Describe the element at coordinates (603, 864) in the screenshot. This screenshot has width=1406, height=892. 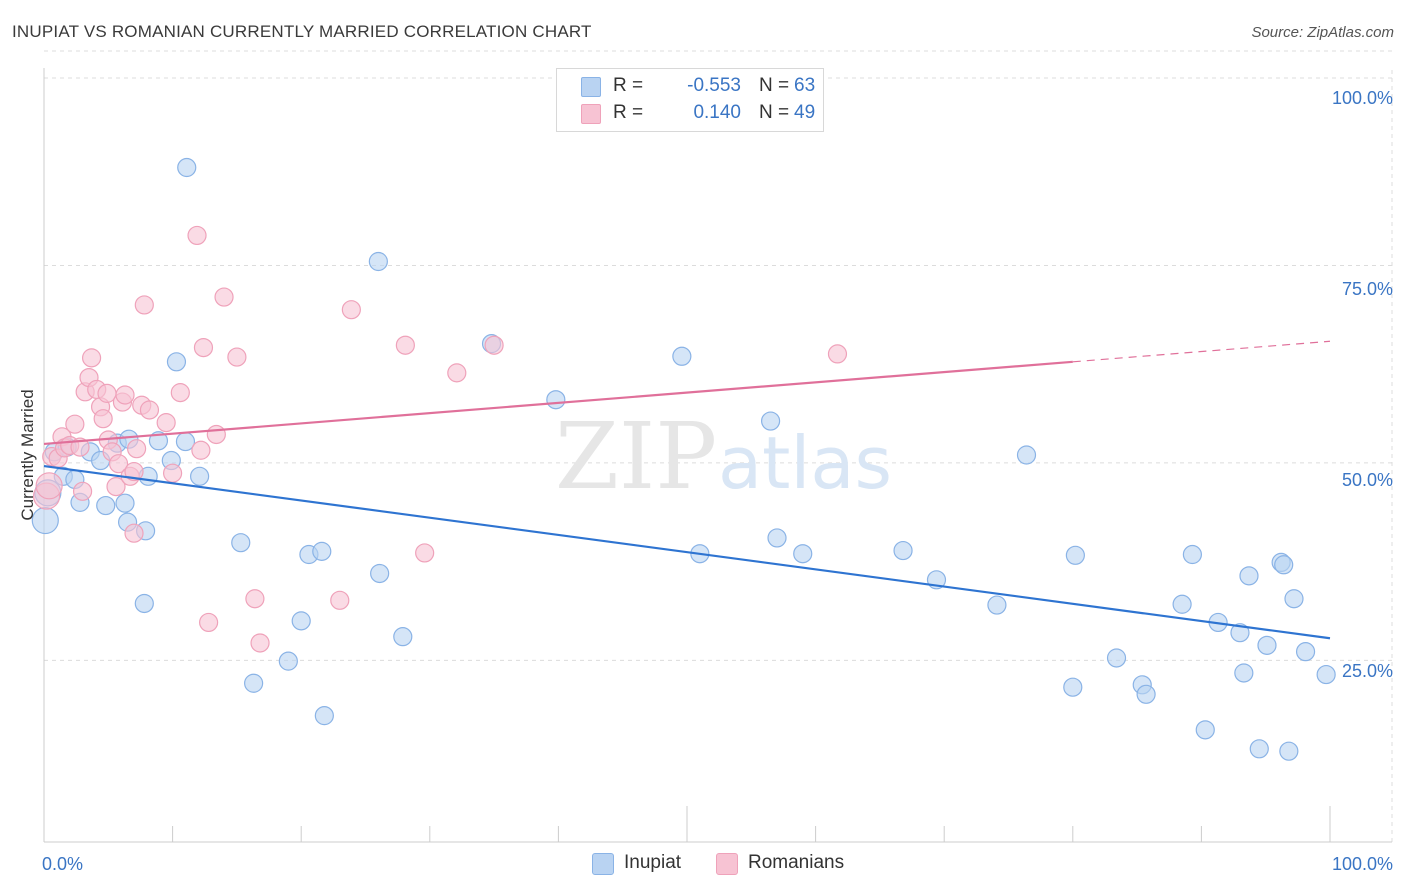
I see `inupiat-legend-icon` at that location.